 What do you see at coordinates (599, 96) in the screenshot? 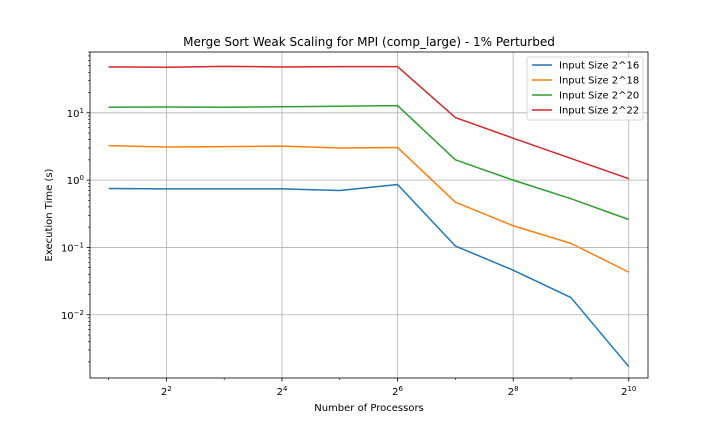
I see `legend-label-3: Input Size 2^20` at bounding box center [599, 96].